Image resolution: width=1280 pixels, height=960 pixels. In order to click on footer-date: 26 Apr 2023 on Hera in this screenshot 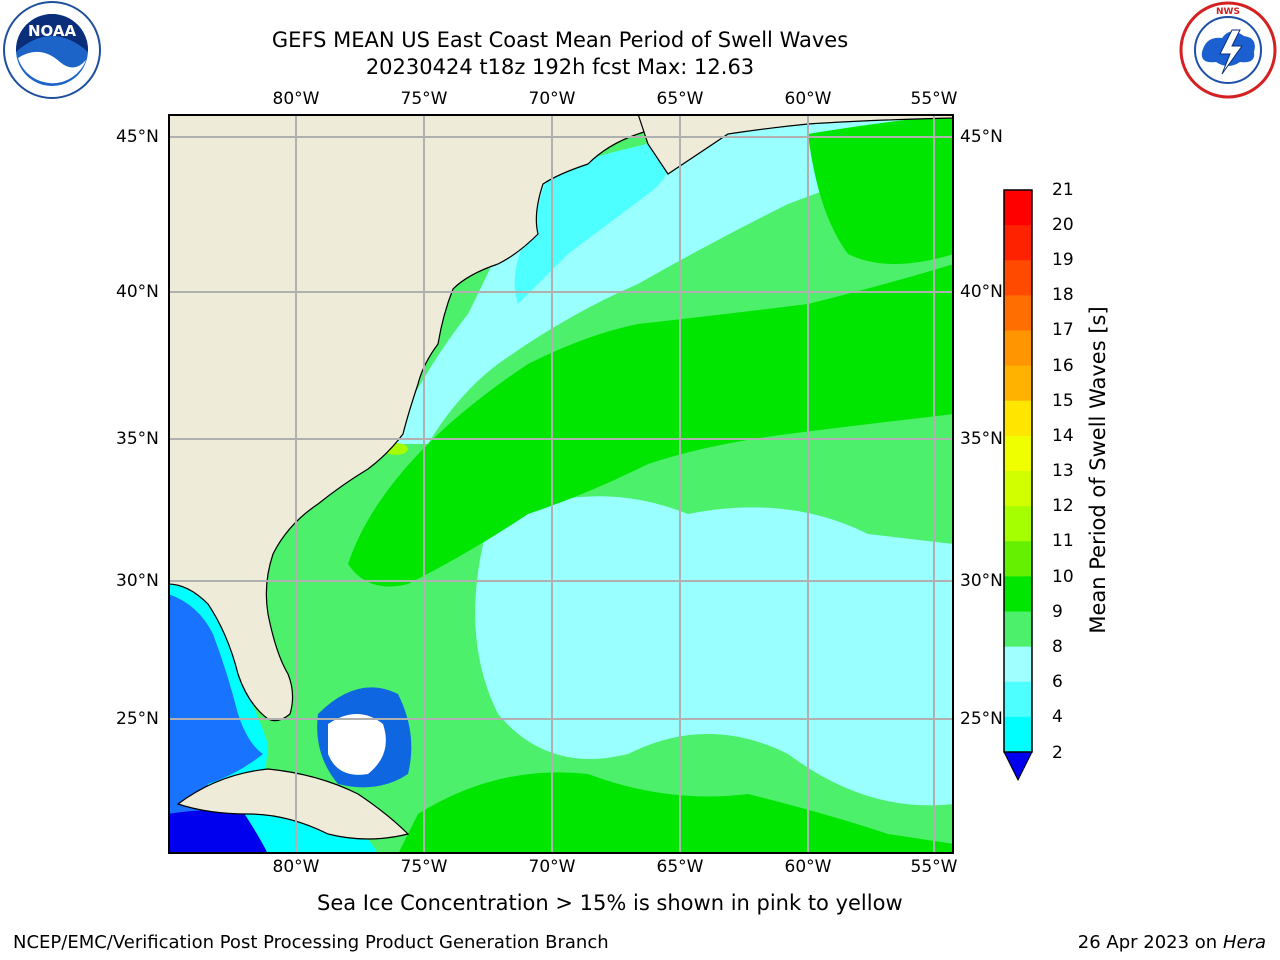, I will do `click(1172, 942)`.